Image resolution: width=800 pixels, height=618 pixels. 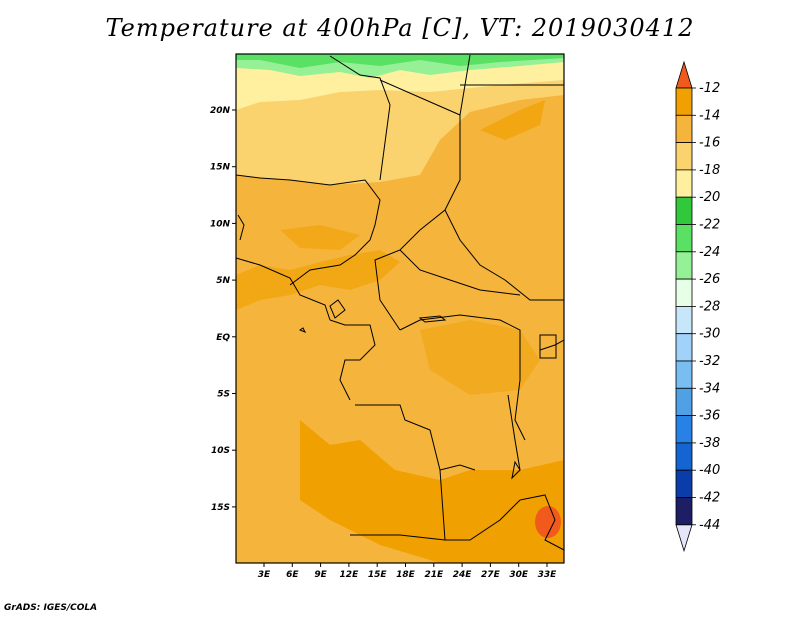 I want to click on colorbar-top-triangle, so click(x=684, y=74).